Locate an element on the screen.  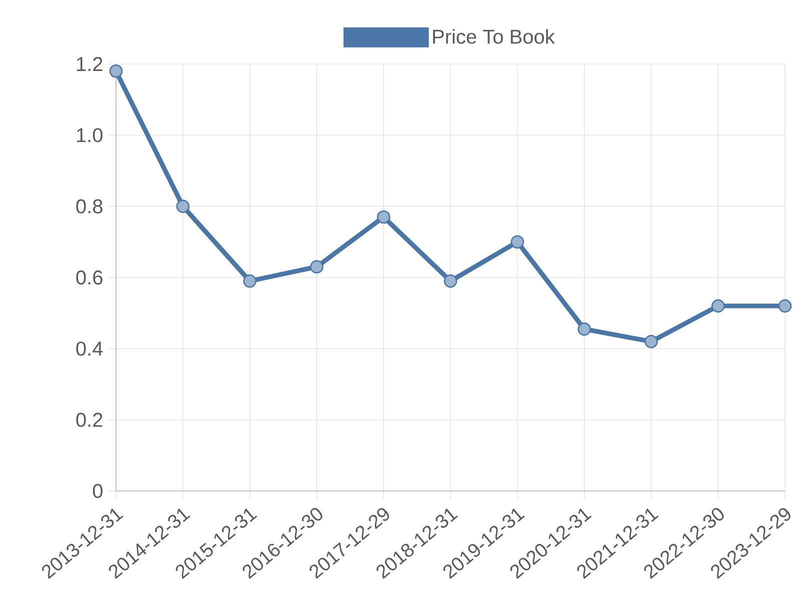
y-tick-label: 0 is located at coordinates (97, 491).